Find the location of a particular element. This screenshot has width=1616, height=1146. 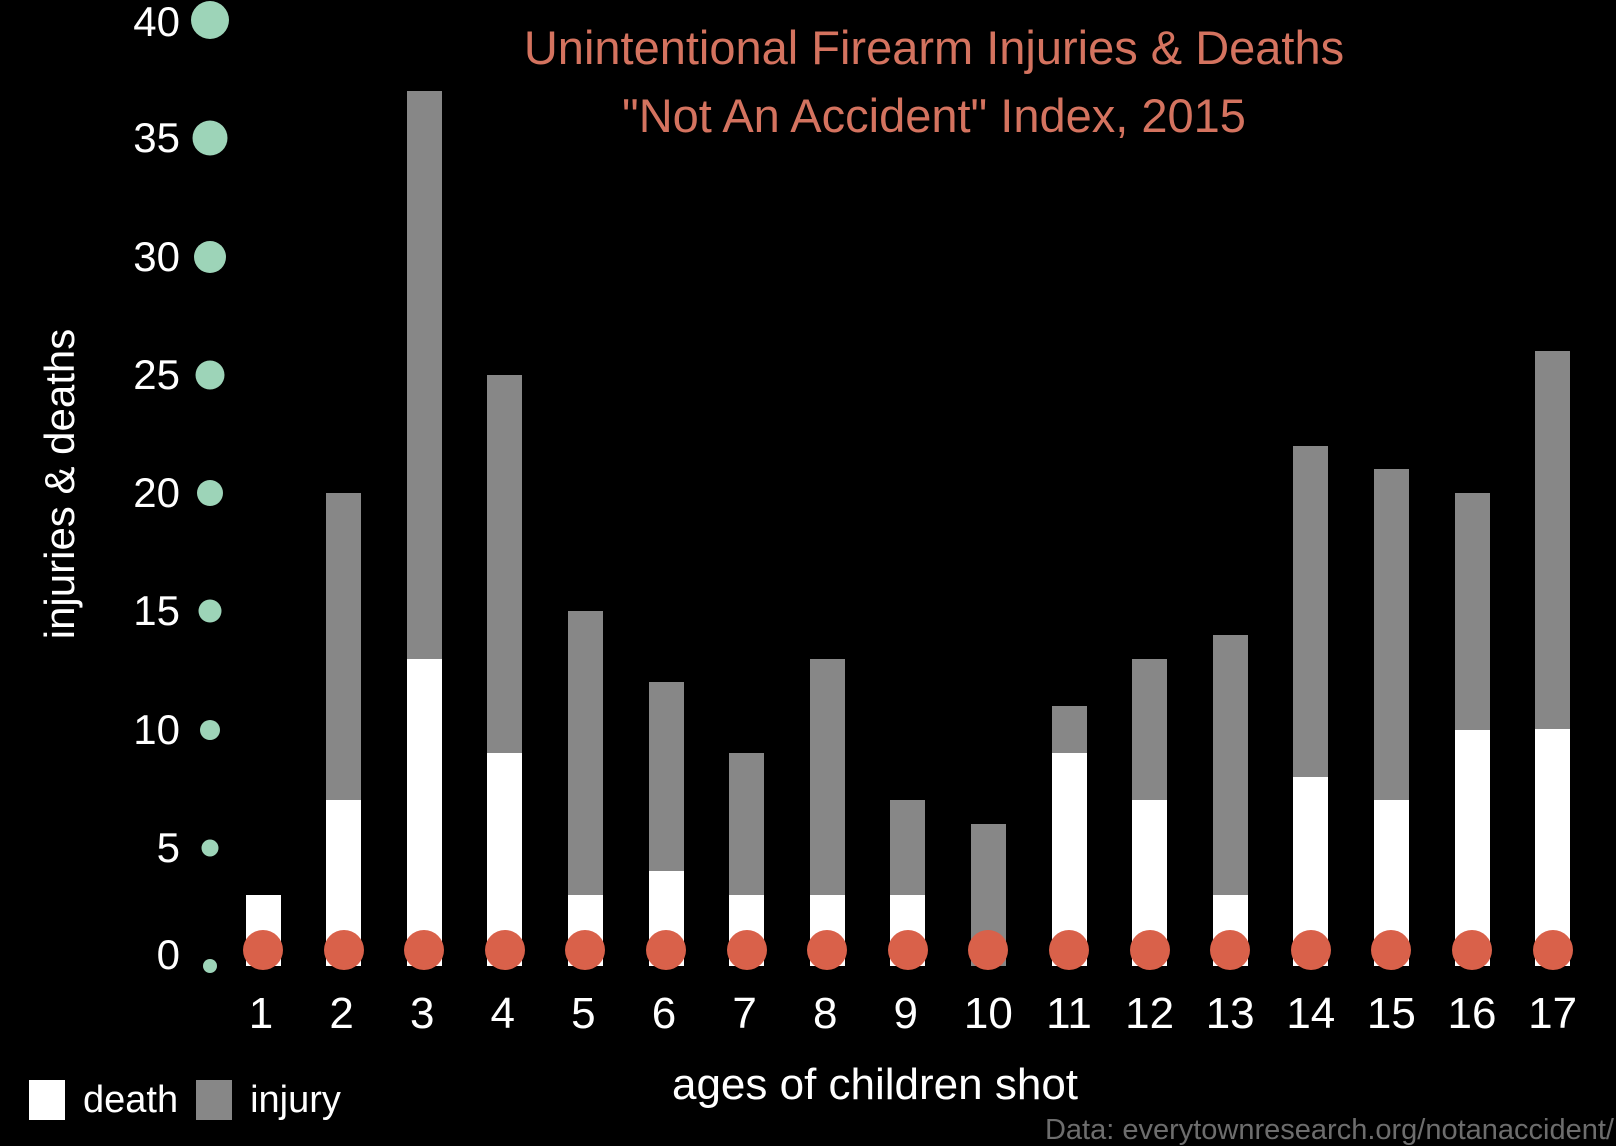

x-tick-label: 1 is located at coordinates (261, 1013).